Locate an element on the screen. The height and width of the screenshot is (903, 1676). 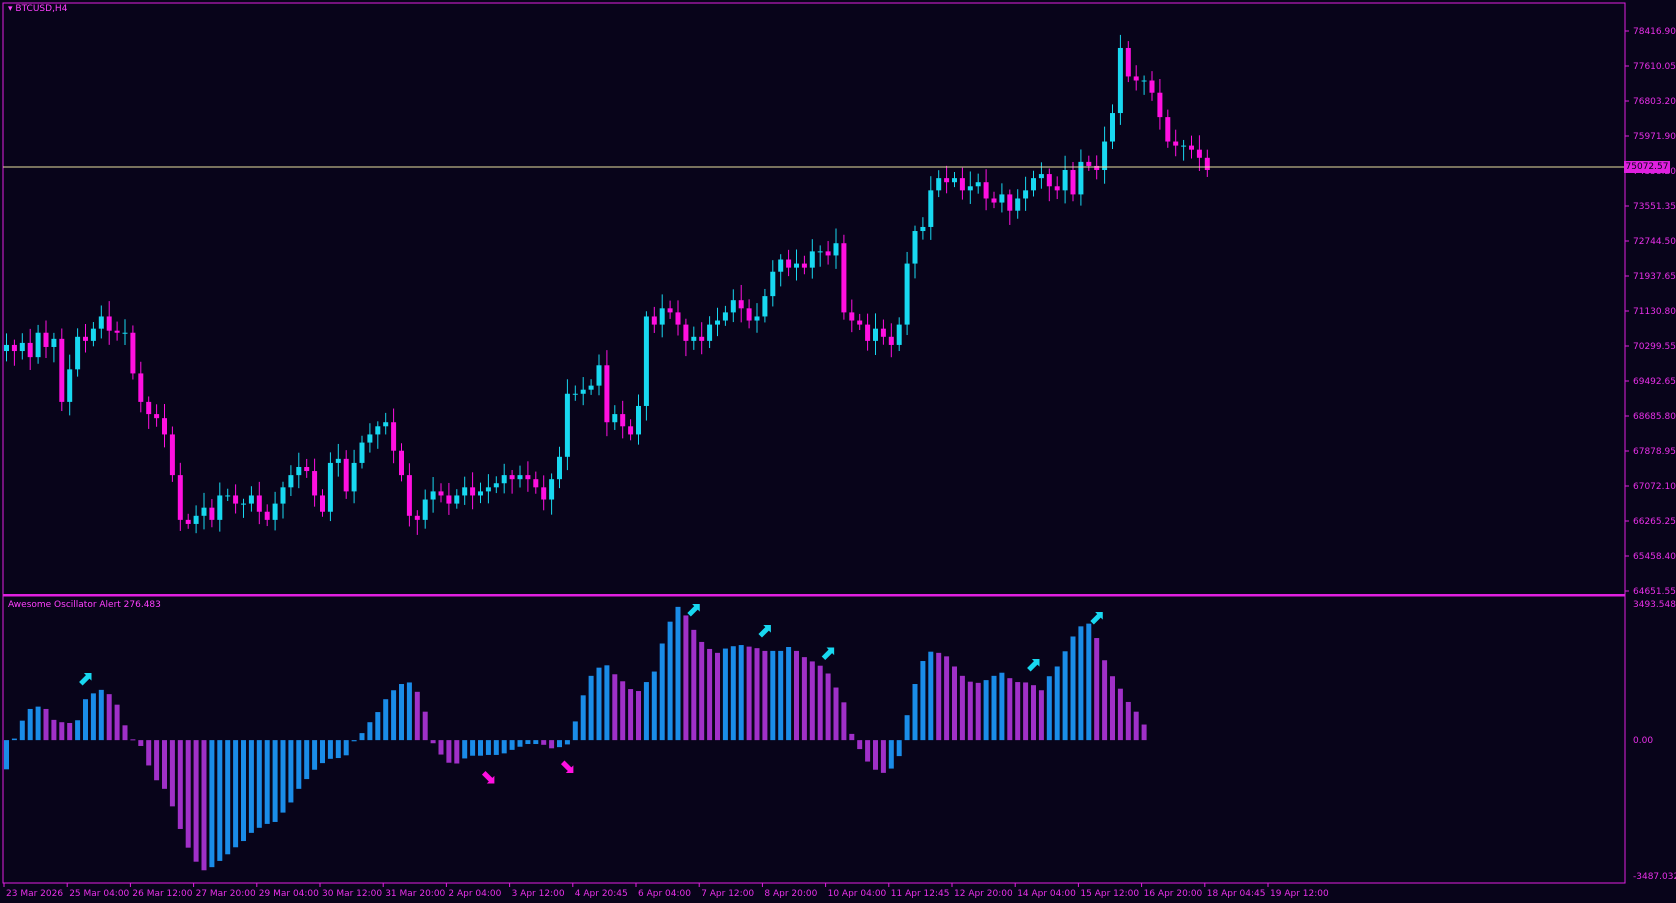
time-axis-label: 10 Apr 04:00 is located at coordinates (857, 894).